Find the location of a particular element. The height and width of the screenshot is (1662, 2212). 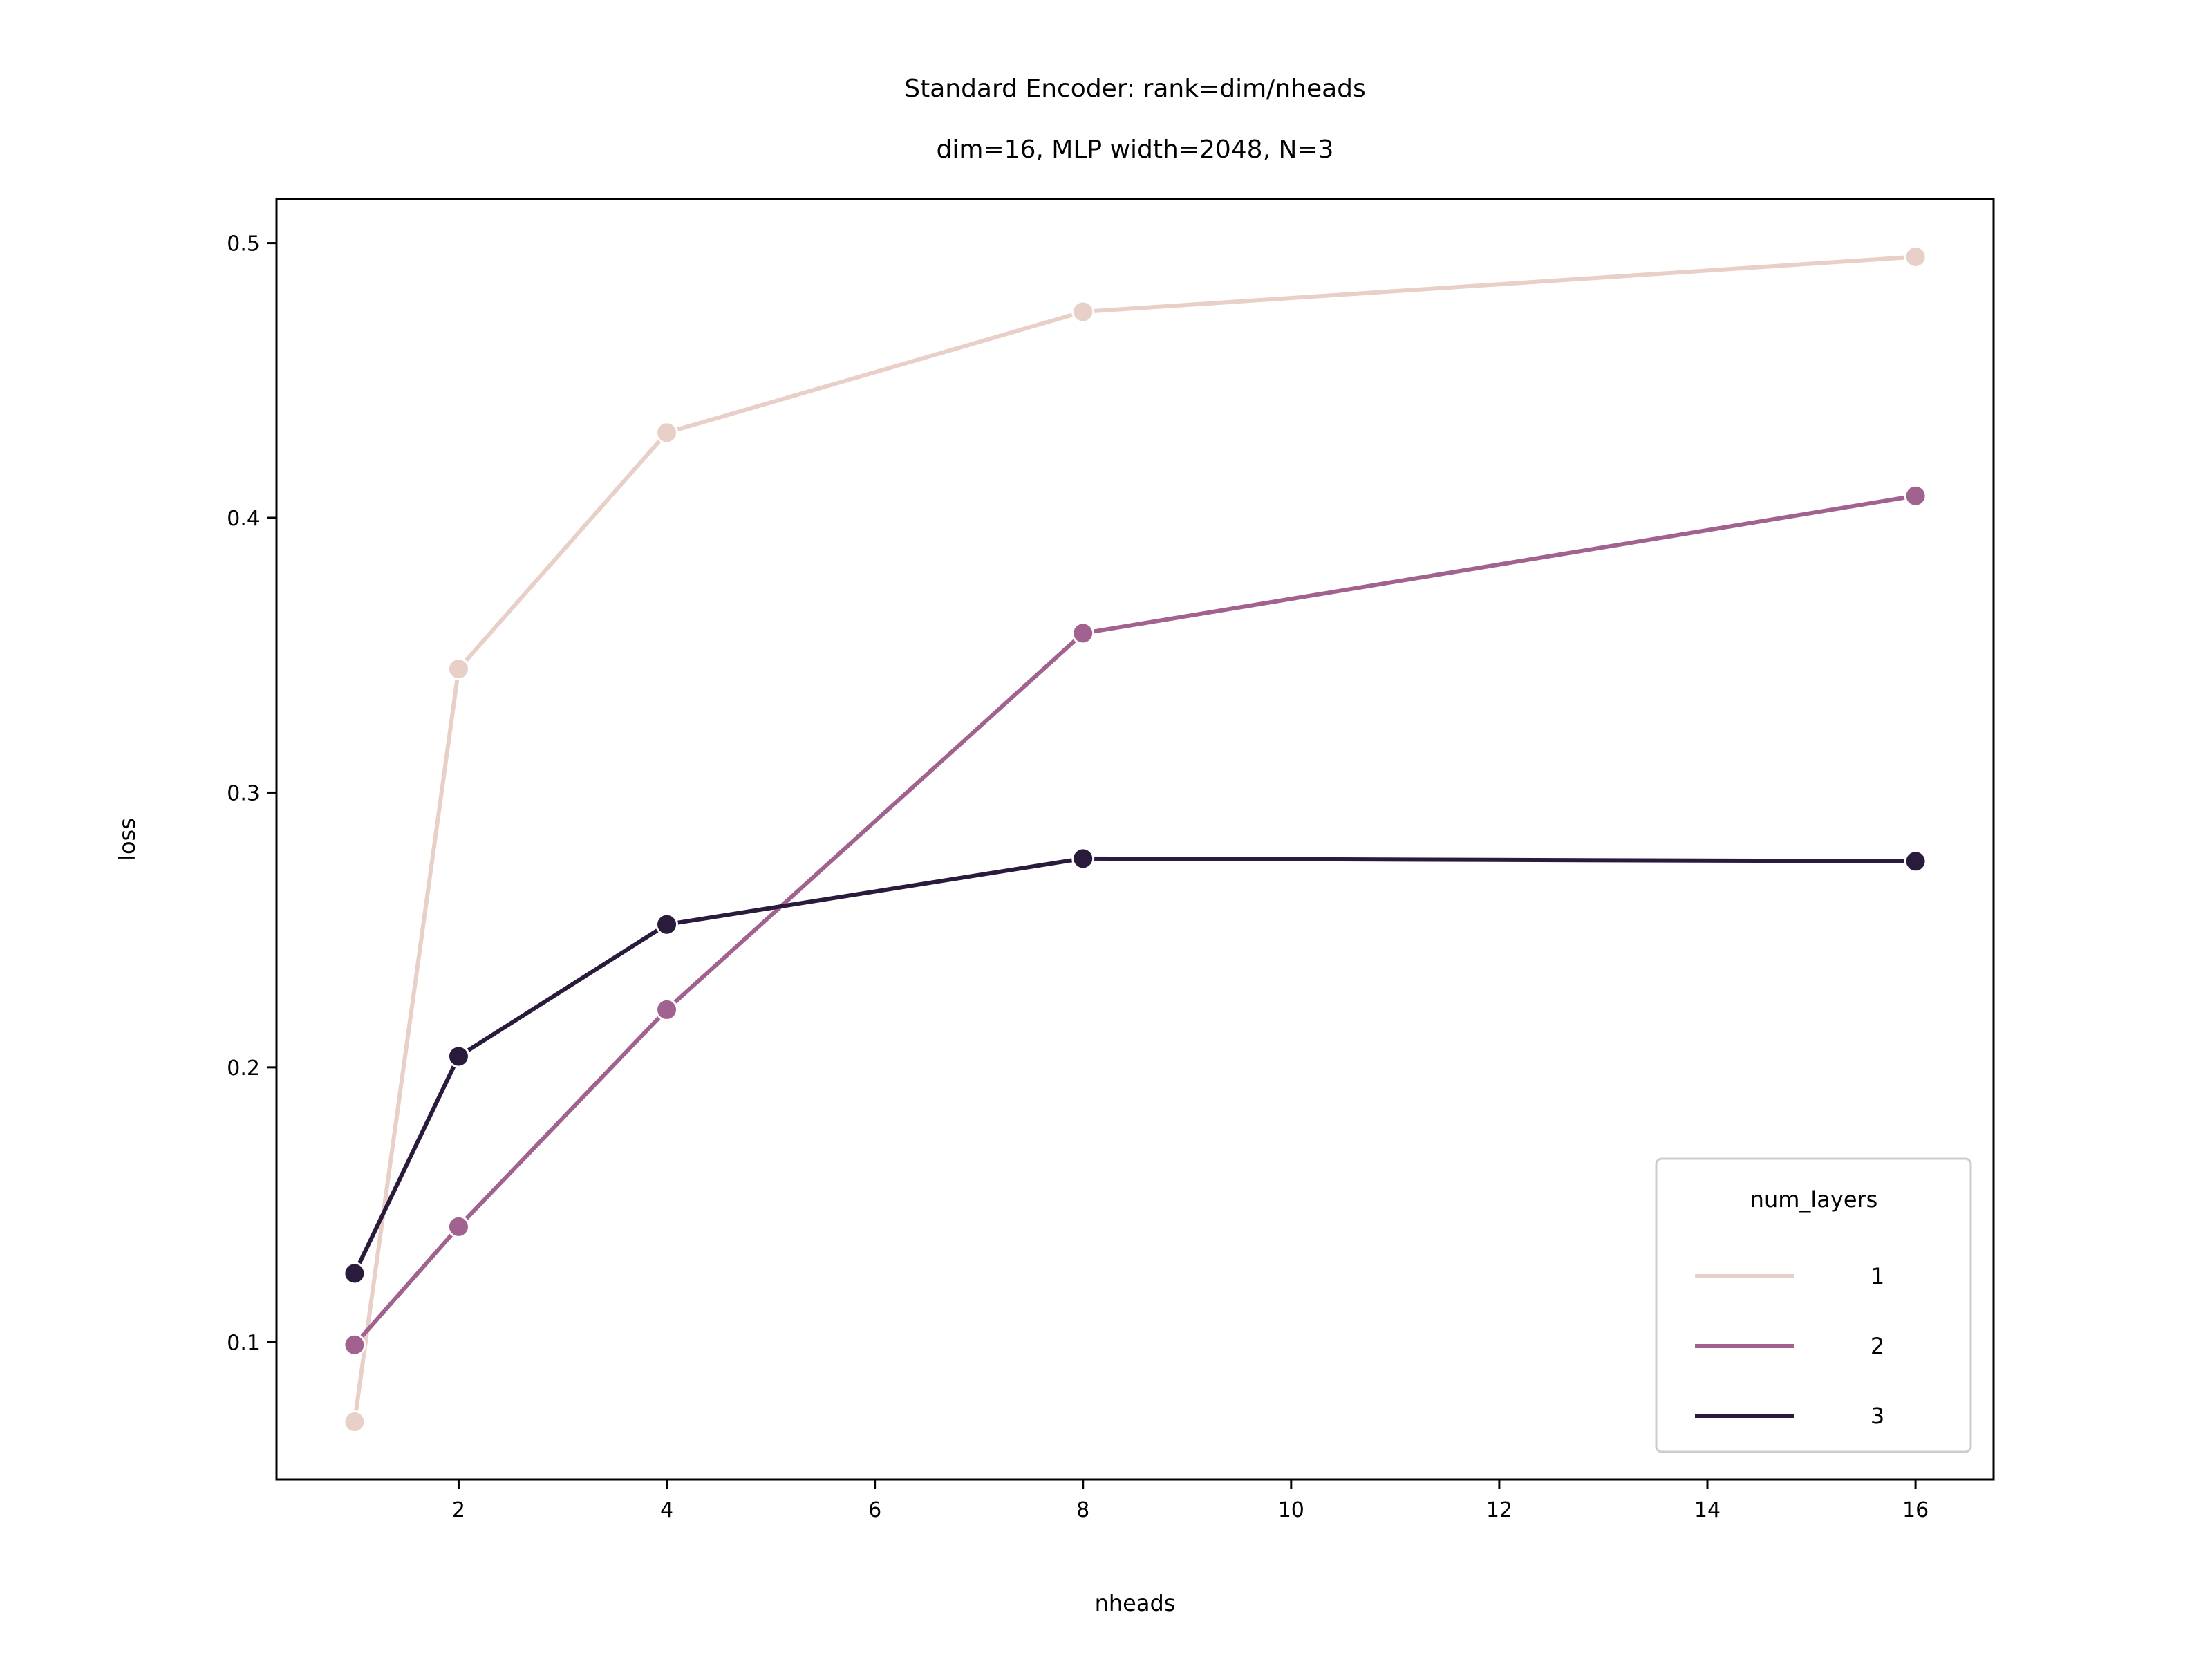

x-tick-label: 8 is located at coordinates (1082, 1510).